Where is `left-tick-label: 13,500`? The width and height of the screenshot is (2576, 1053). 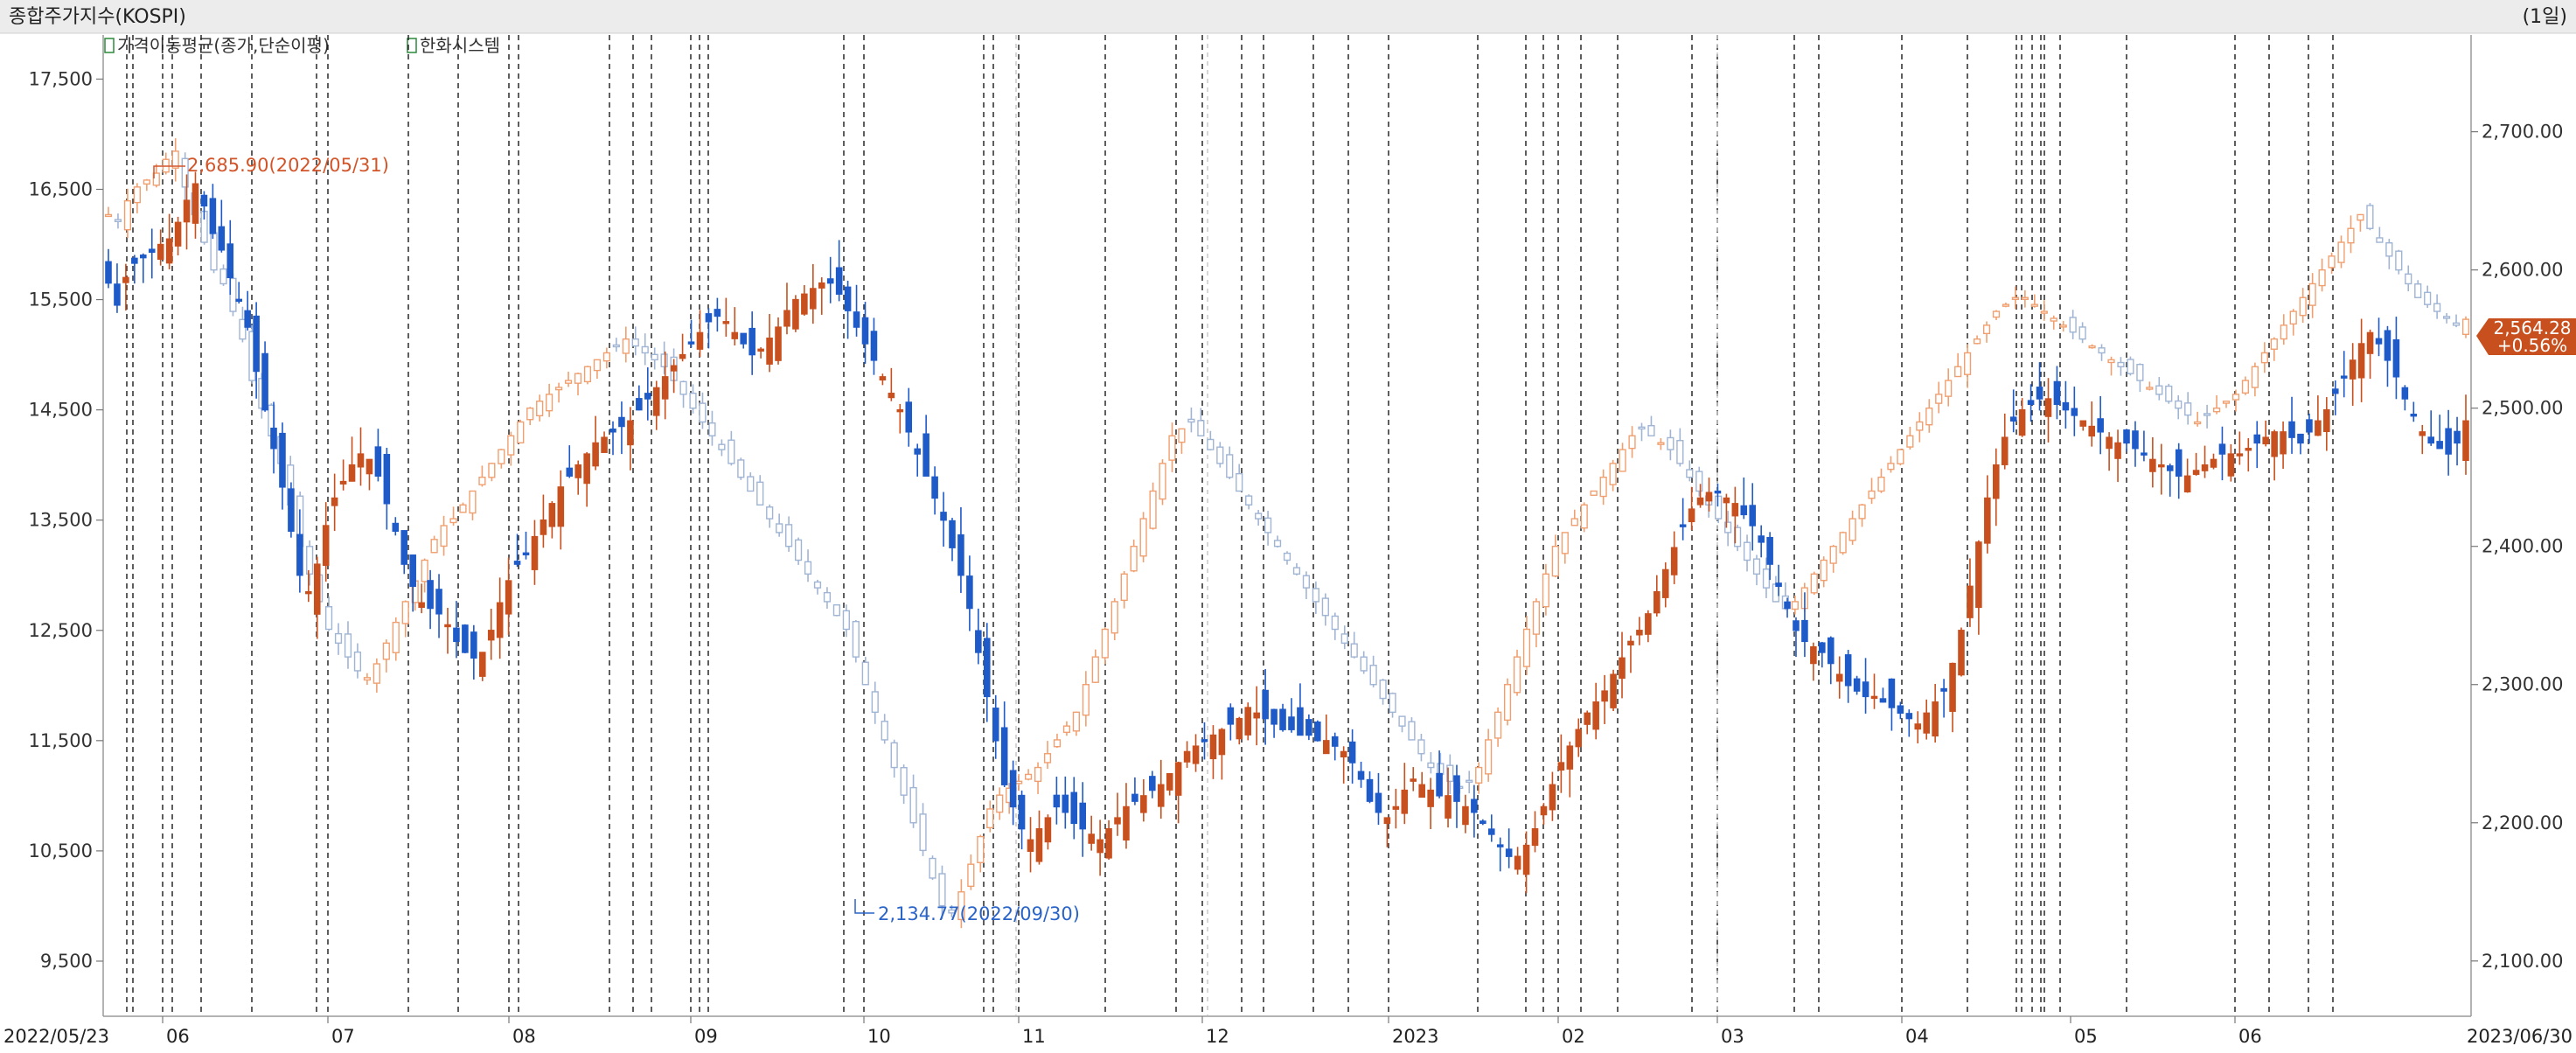 left-tick-label: 13,500 is located at coordinates (61, 520).